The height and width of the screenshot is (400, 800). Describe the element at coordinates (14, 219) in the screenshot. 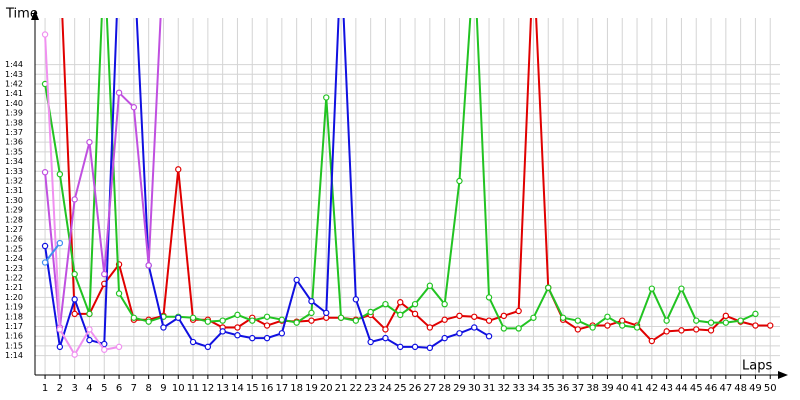

I see `y-tick-label: 1:28` at that location.